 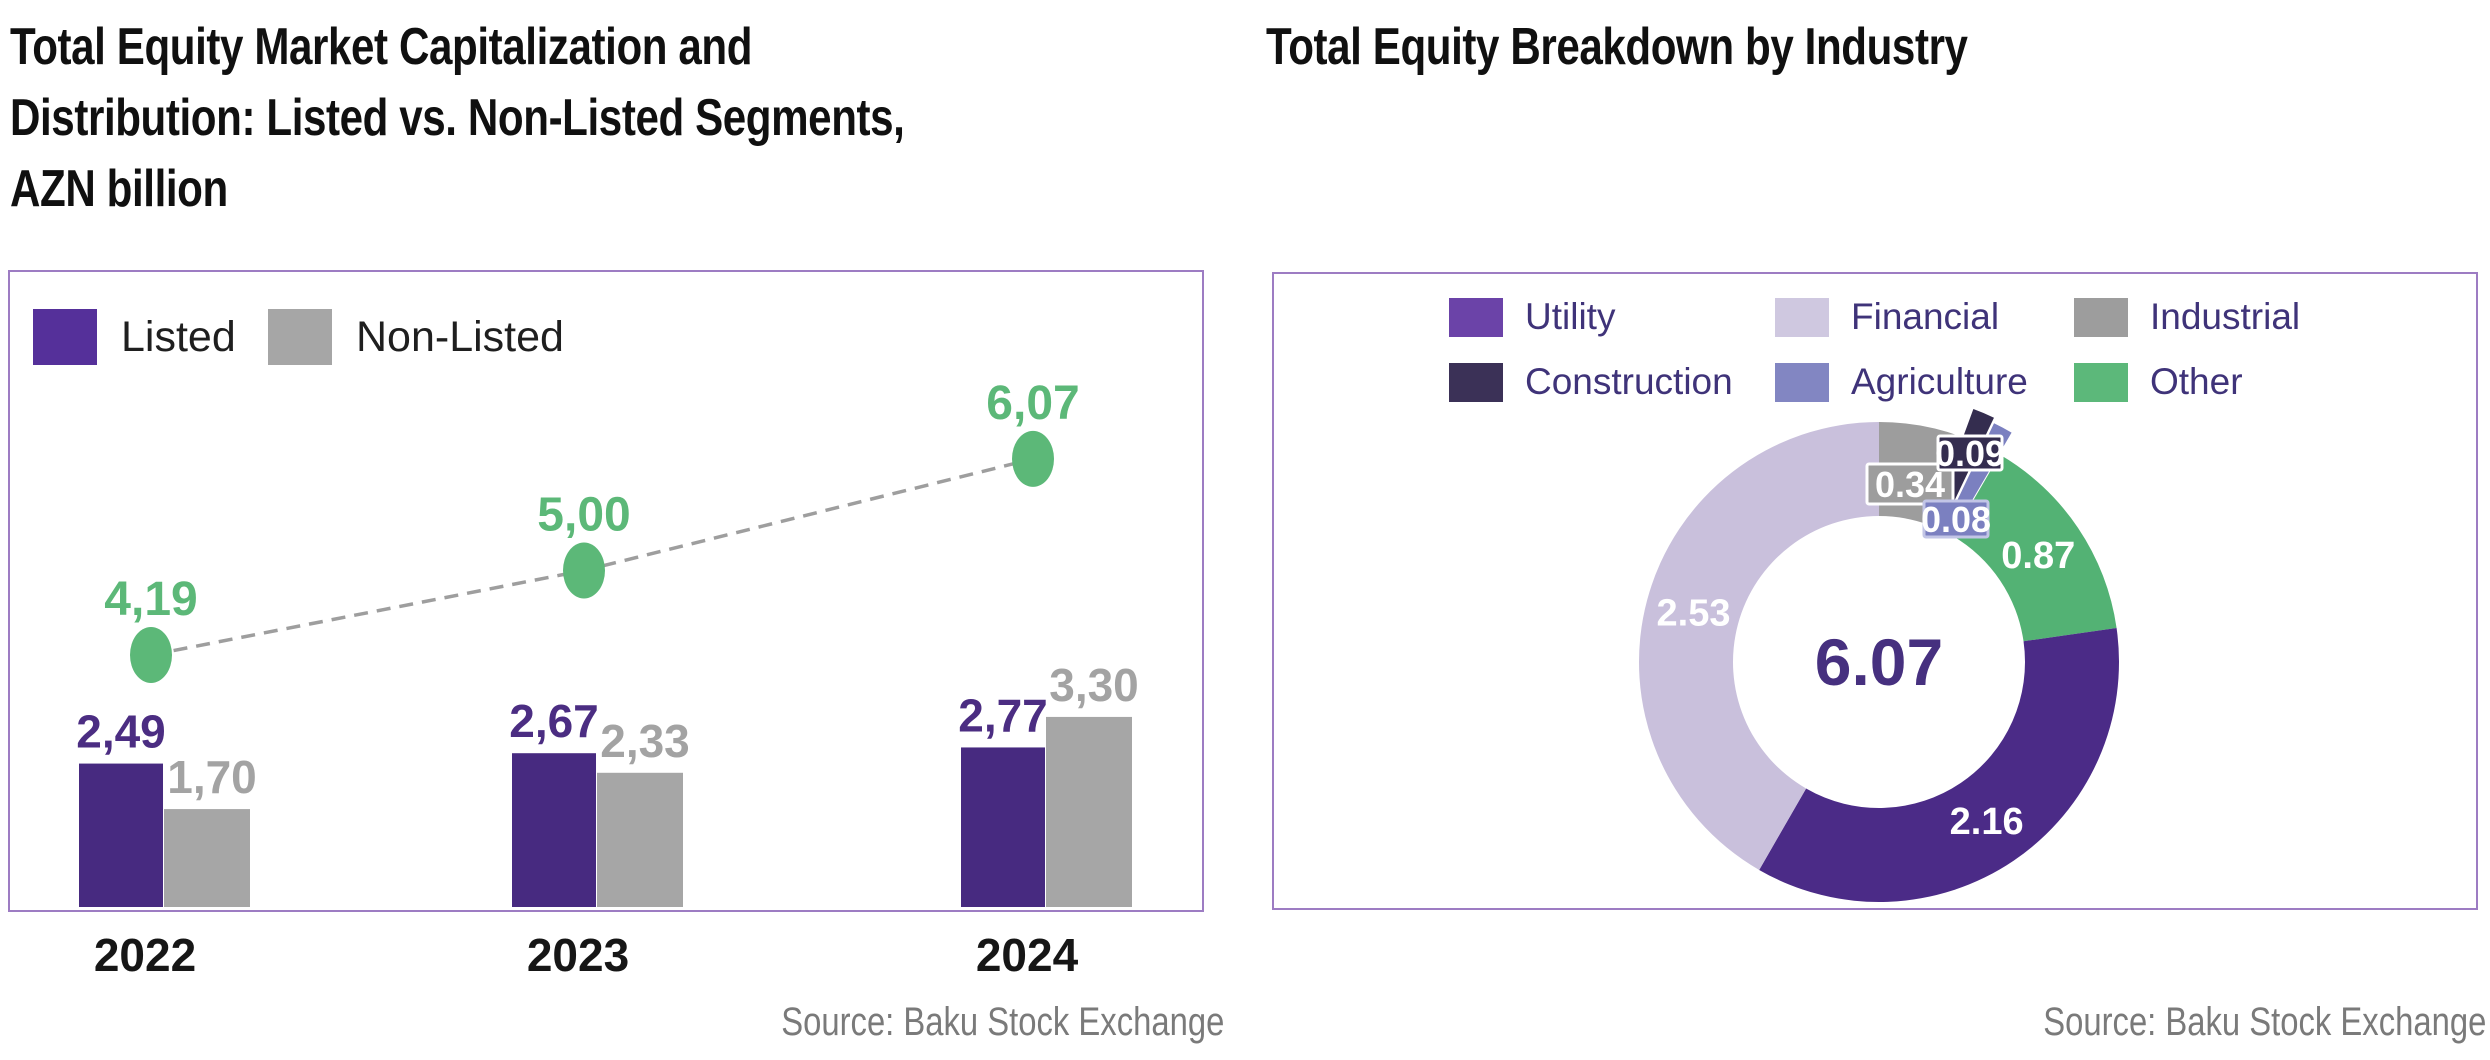 I want to click on total-dot-2024, so click(x=1033, y=458).